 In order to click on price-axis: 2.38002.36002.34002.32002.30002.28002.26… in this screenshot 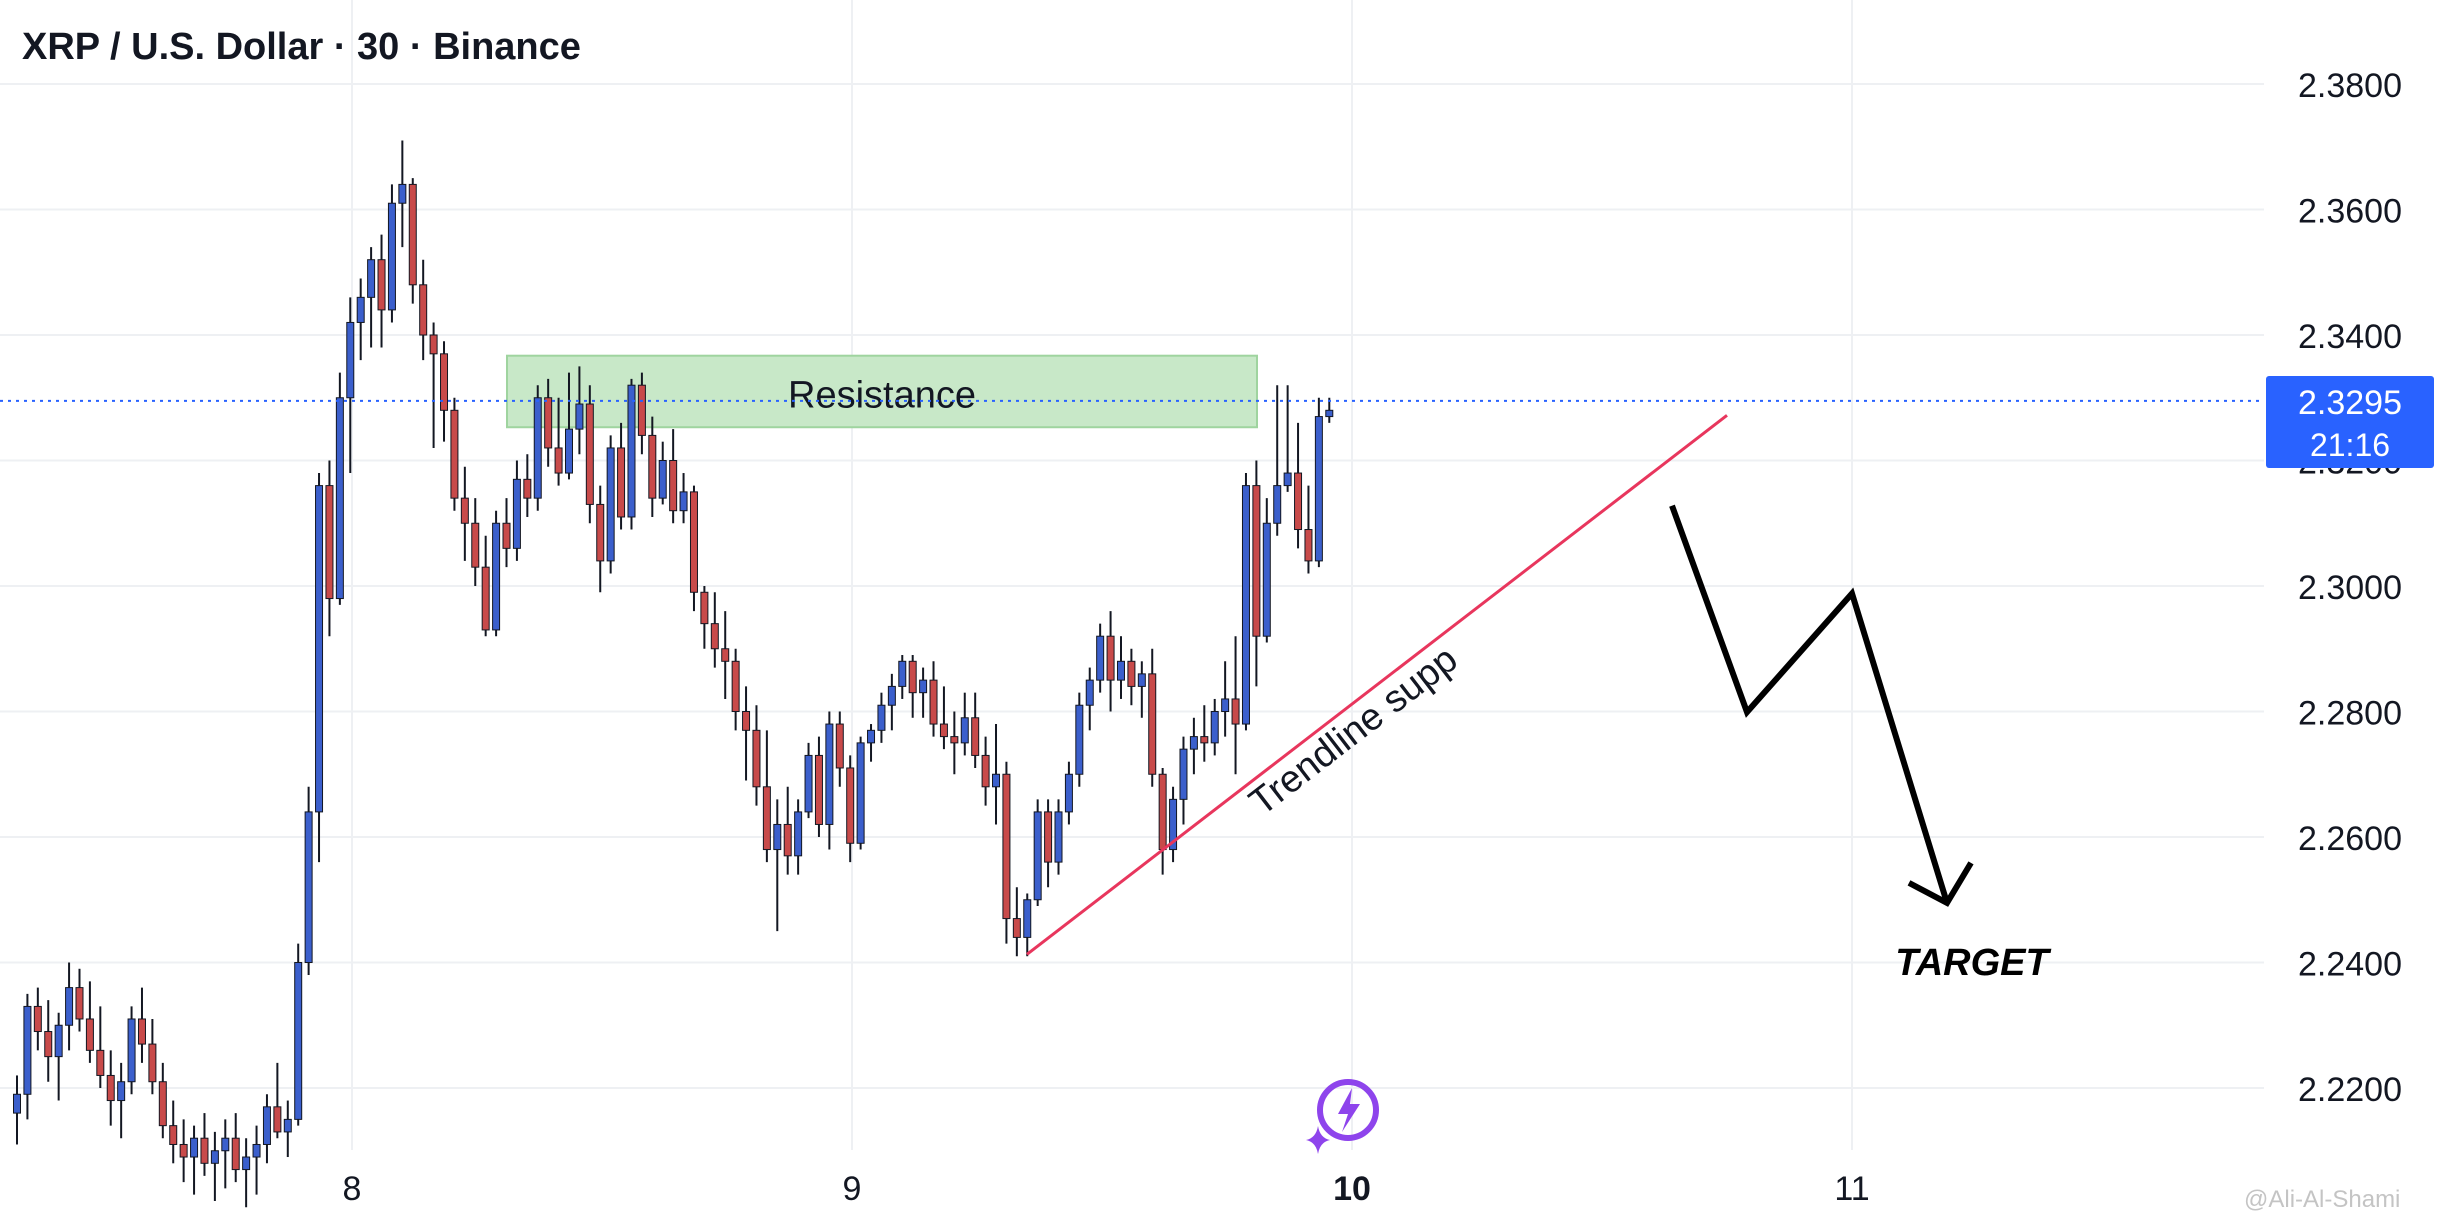, I will do `click(2350, 588)`.